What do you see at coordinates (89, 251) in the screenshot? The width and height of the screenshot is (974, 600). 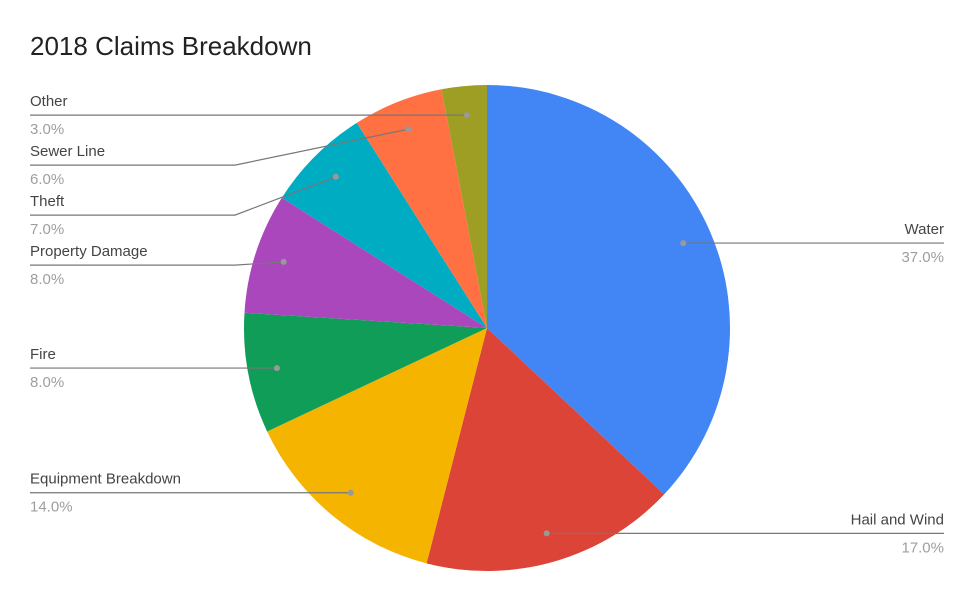 I see `slice-label: Property Damage` at bounding box center [89, 251].